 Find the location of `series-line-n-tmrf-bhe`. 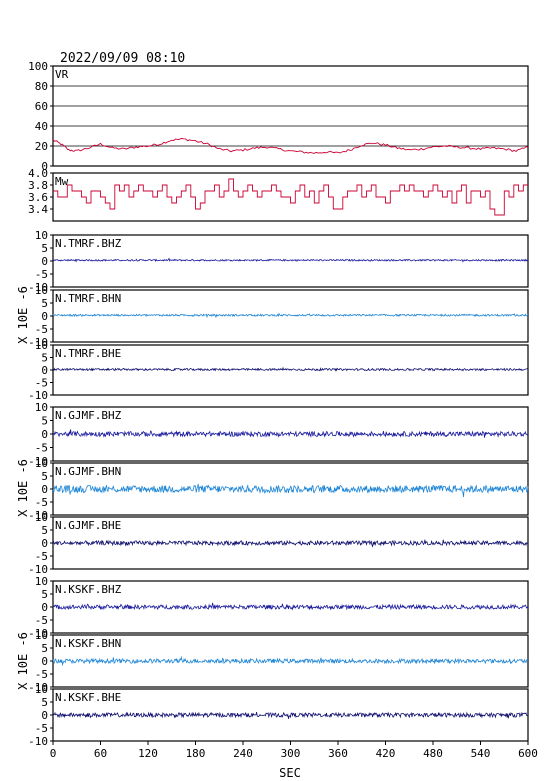

series-line-n-tmrf-bhe is located at coordinates (290, 369).